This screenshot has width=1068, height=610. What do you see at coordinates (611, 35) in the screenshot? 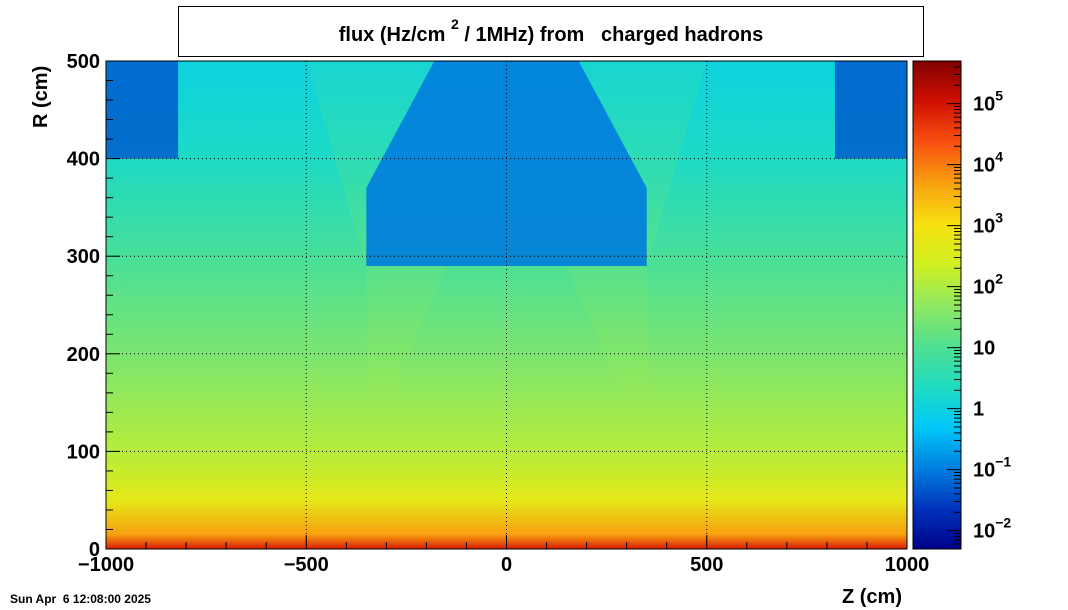
I see `title-part2: / 1MHz) from charged hadrons` at bounding box center [611, 35].